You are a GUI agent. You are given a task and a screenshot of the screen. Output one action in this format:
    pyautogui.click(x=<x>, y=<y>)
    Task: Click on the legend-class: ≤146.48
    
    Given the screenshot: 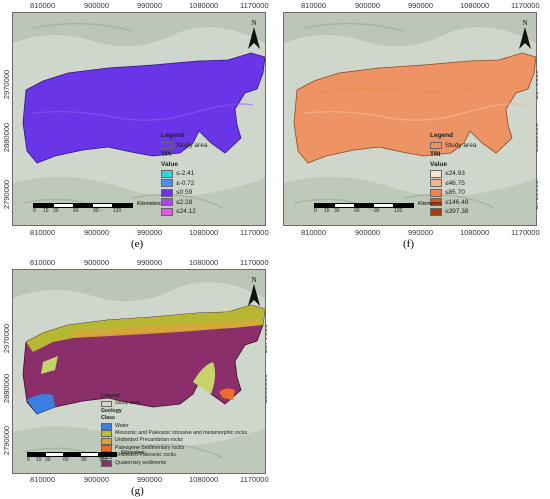 What is the action you would take?
    pyautogui.click(x=453, y=203)
    